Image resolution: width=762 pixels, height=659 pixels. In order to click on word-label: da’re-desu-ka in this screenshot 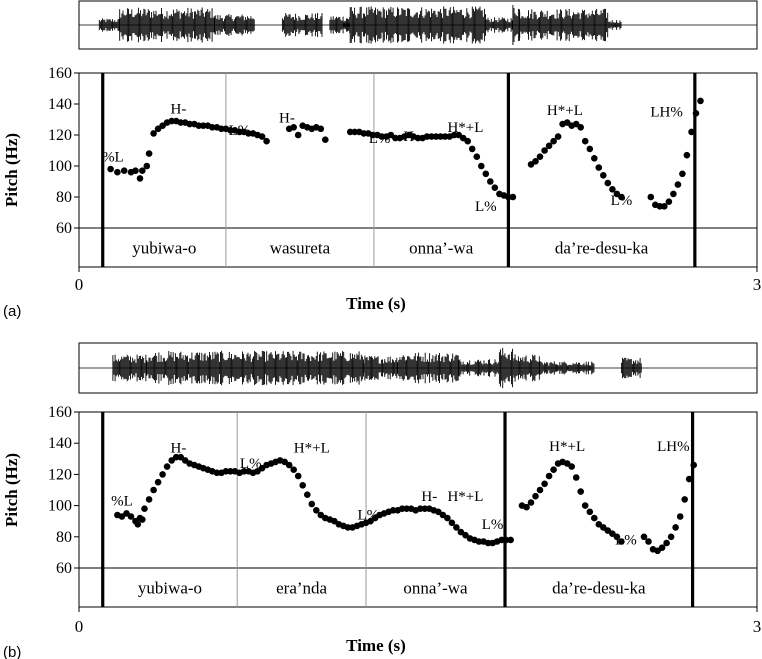, I will do `click(602, 248)`.